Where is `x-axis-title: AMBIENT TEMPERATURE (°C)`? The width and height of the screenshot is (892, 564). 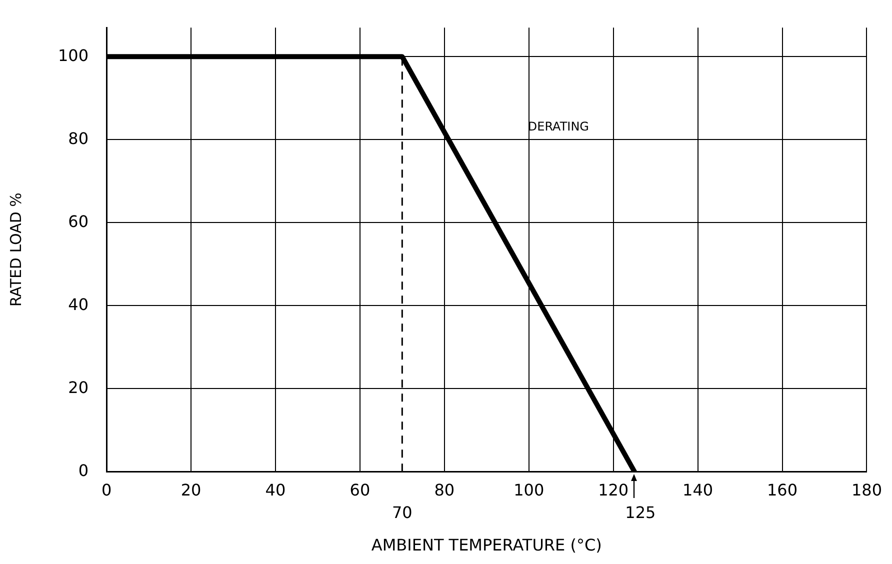
x-axis-title: AMBIENT TEMPERATURE (°C) is located at coordinates (486, 545).